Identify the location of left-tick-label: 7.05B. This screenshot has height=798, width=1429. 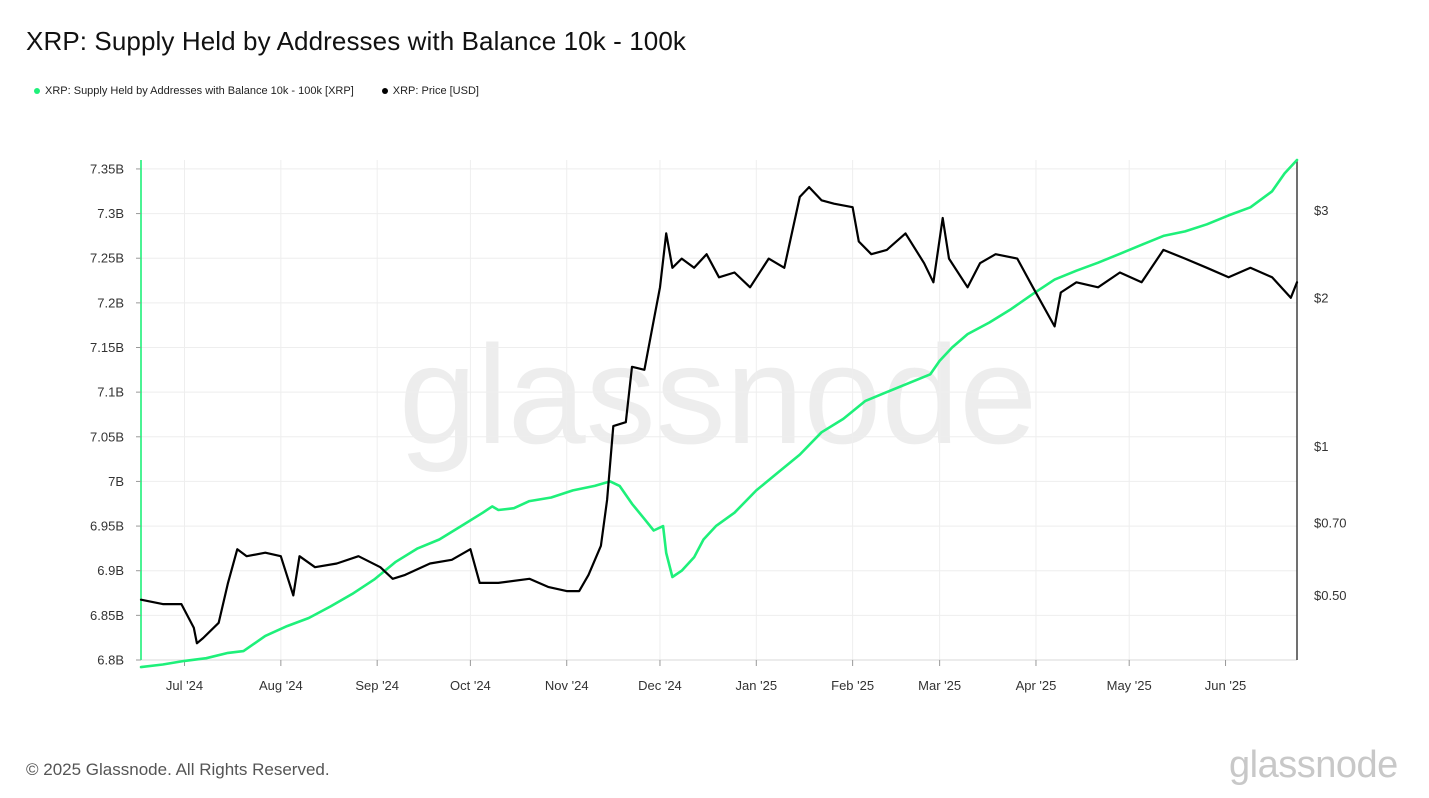
(107, 436).